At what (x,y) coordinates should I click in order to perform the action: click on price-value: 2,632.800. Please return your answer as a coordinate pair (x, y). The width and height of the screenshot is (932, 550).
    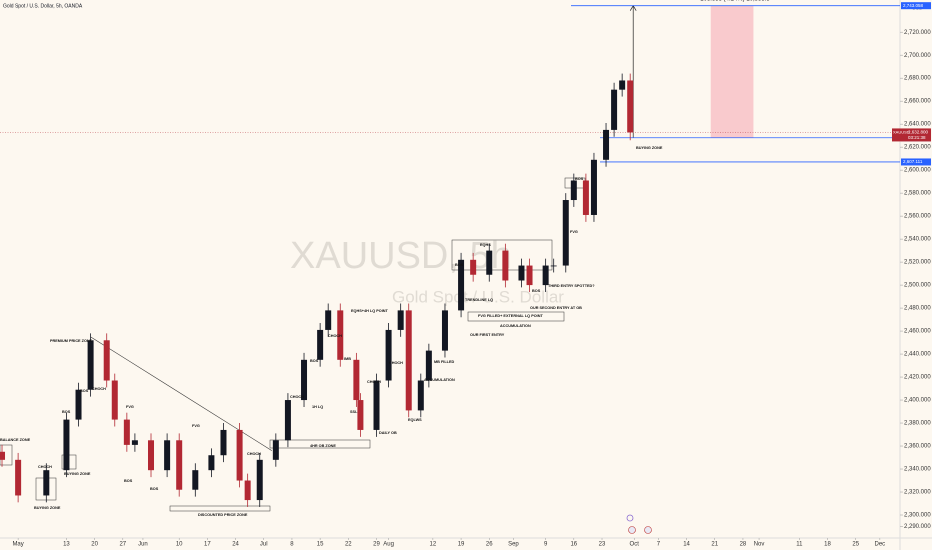
    Looking at the image, I should click on (918, 132).